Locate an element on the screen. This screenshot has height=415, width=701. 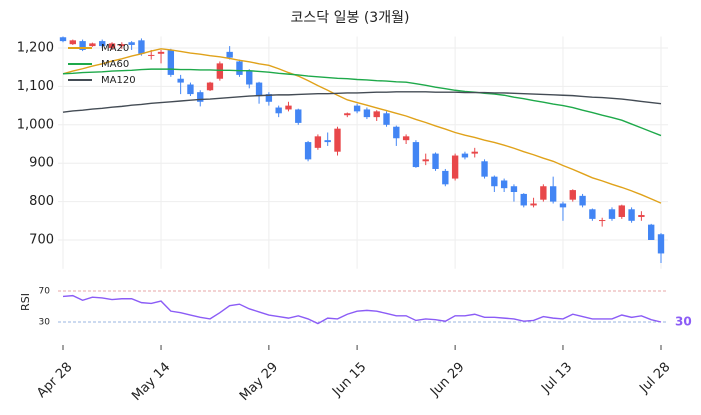
rsi-line is located at coordinates (362, 309).